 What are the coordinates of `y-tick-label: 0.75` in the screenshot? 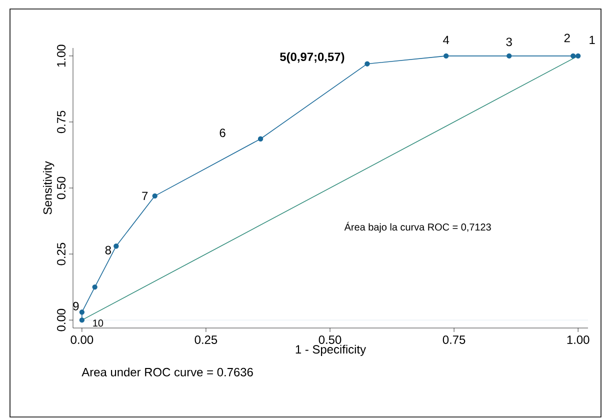 It's located at (61, 122).